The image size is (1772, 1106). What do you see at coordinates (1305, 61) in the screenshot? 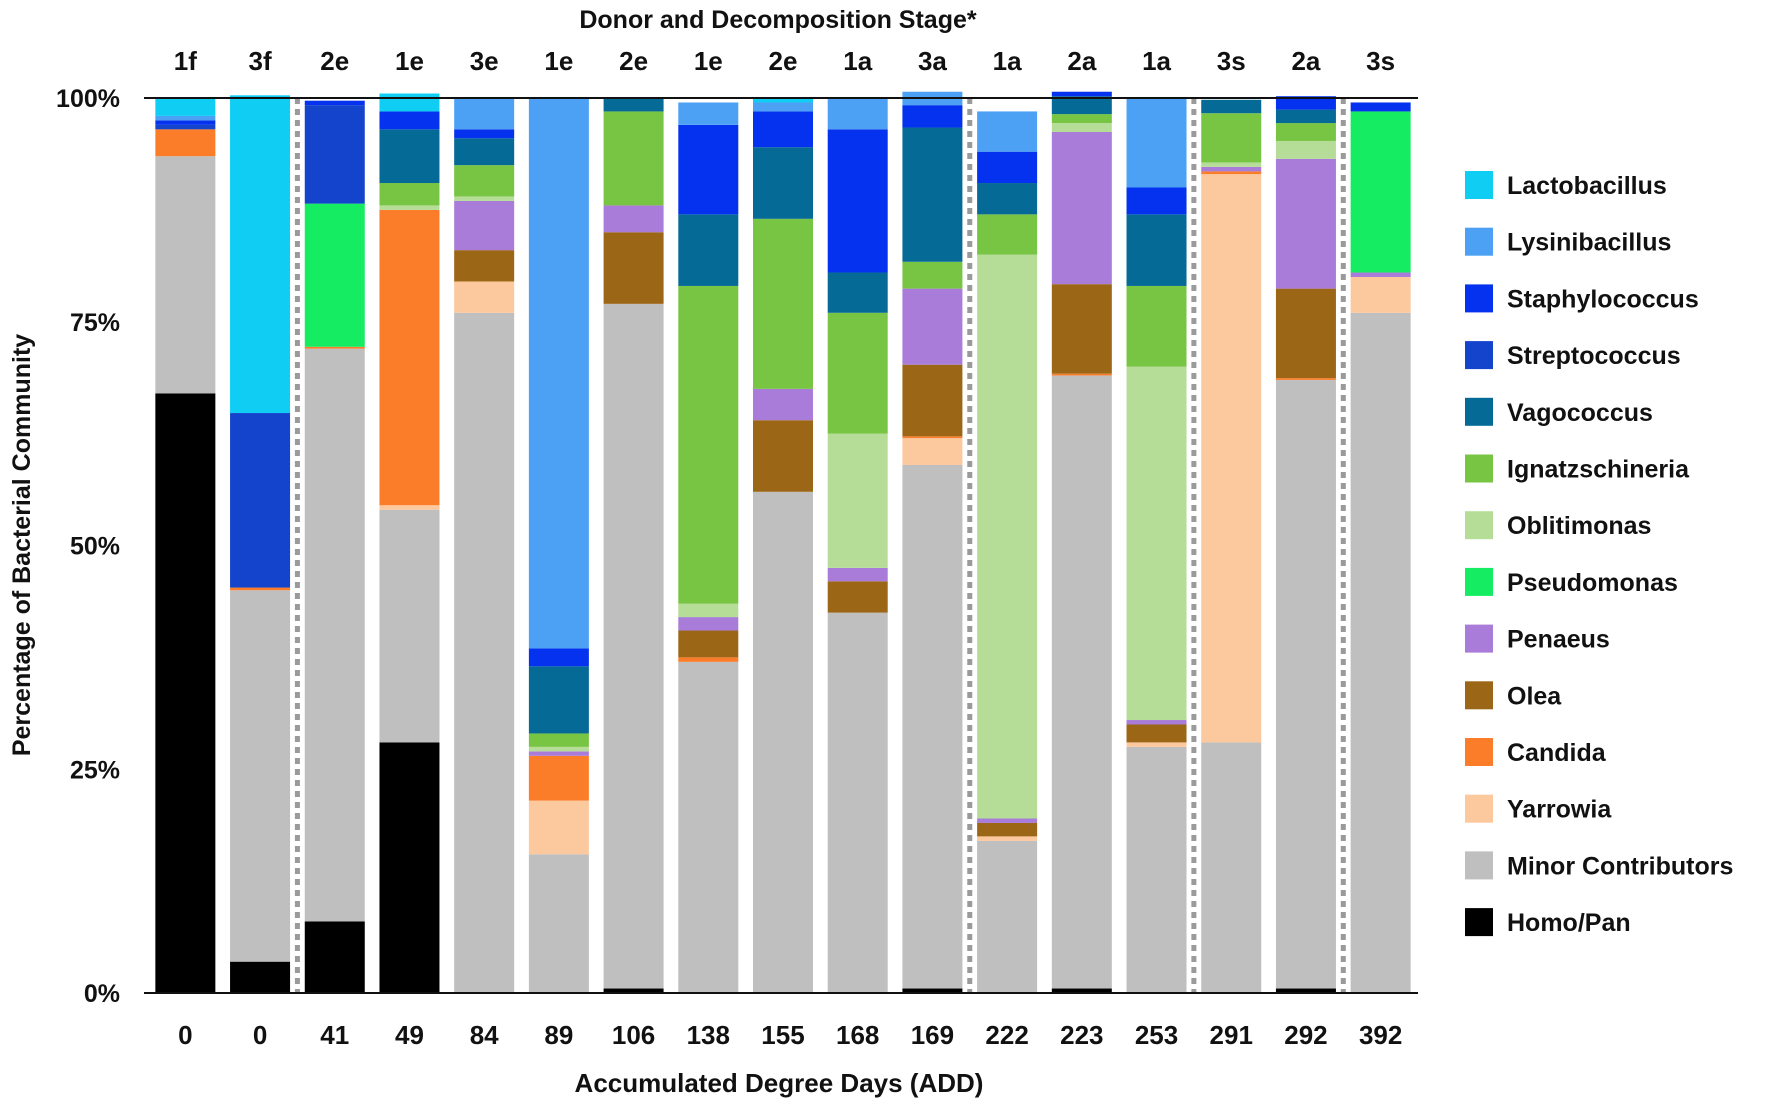
I see `stage-label: 2a` at bounding box center [1305, 61].